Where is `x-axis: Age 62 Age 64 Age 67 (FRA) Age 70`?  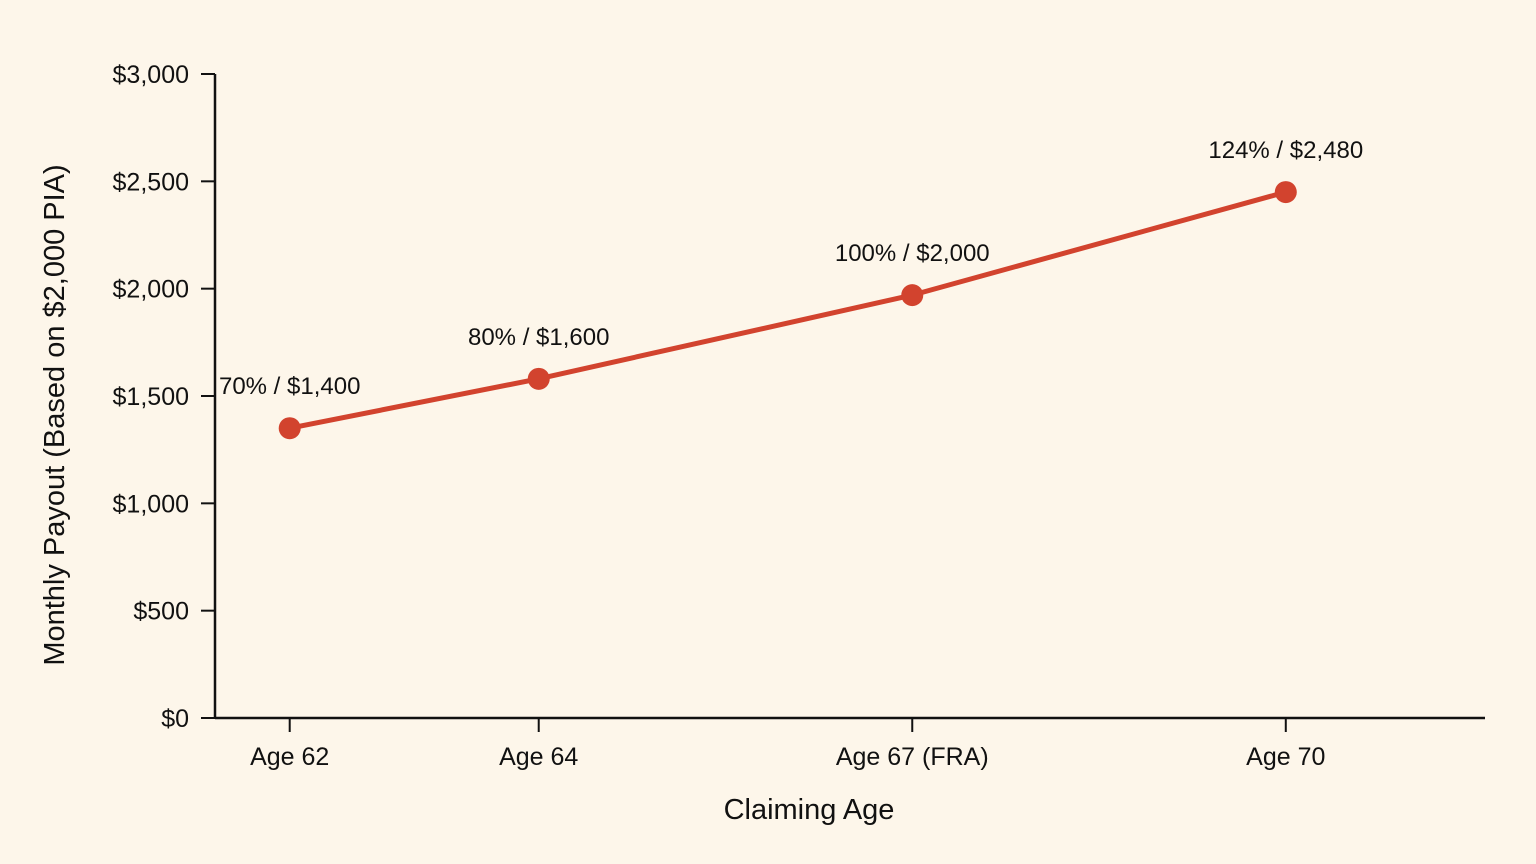
x-axis: Age 62 Age 64 Age 67 (FRA) Age 70 is located at coordinates (850, 743).